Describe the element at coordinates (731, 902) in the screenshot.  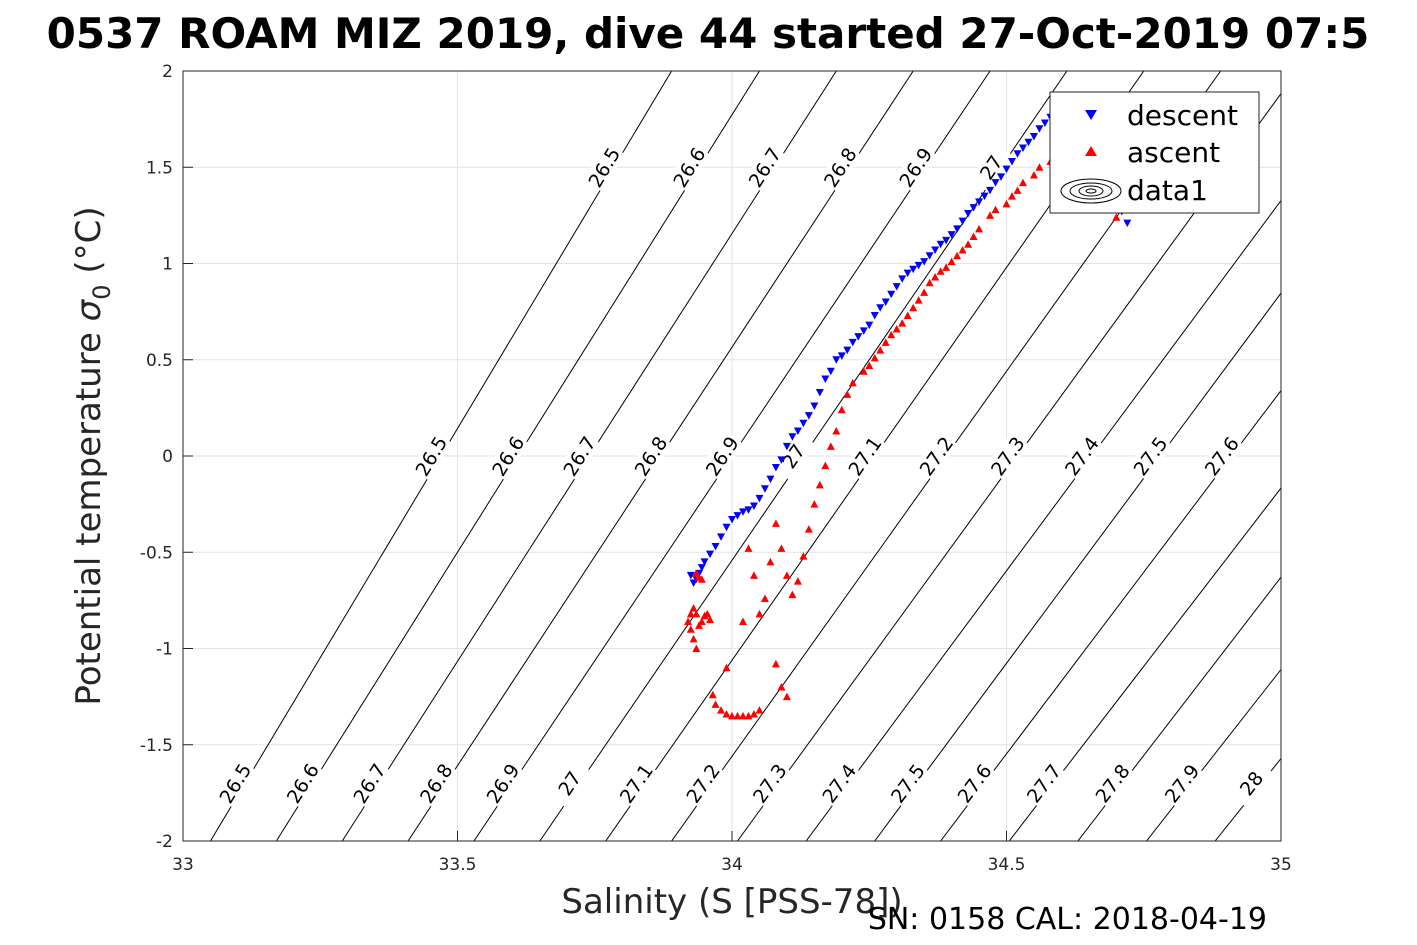
I see `x-axis-label: Salinity (S [PSS-78])` at that location.